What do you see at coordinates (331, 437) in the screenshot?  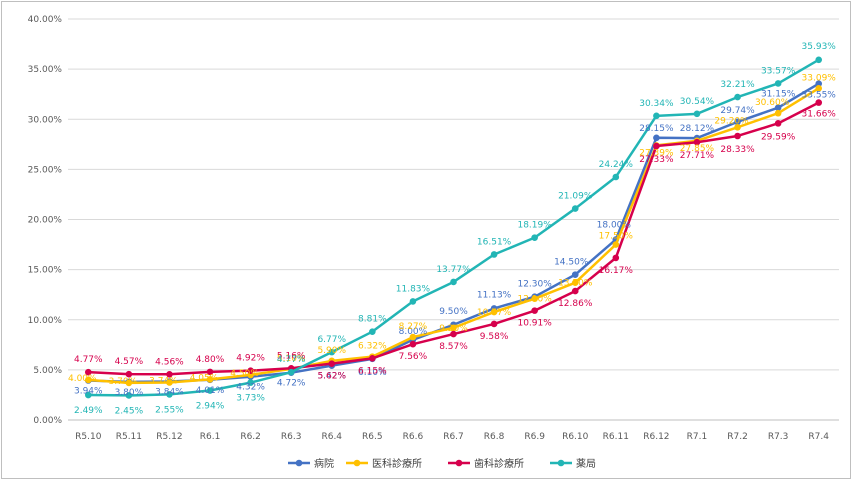 I see `x-tick-label: R6.4` at bounding box center [331, 437].